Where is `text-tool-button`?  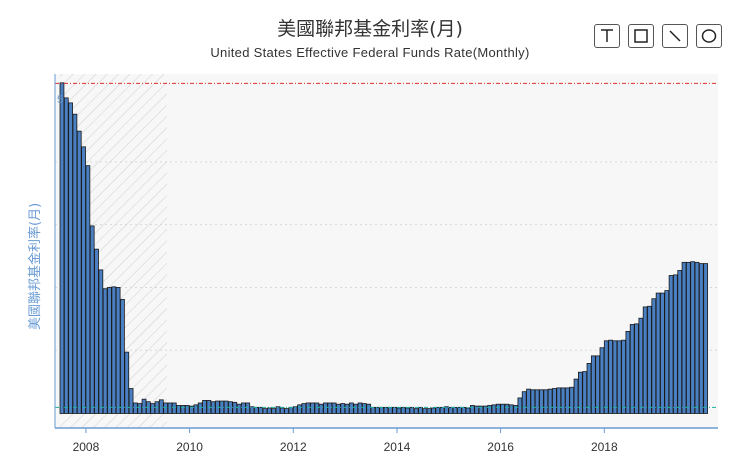 text-tool-button is located at coordinates (607, 36).